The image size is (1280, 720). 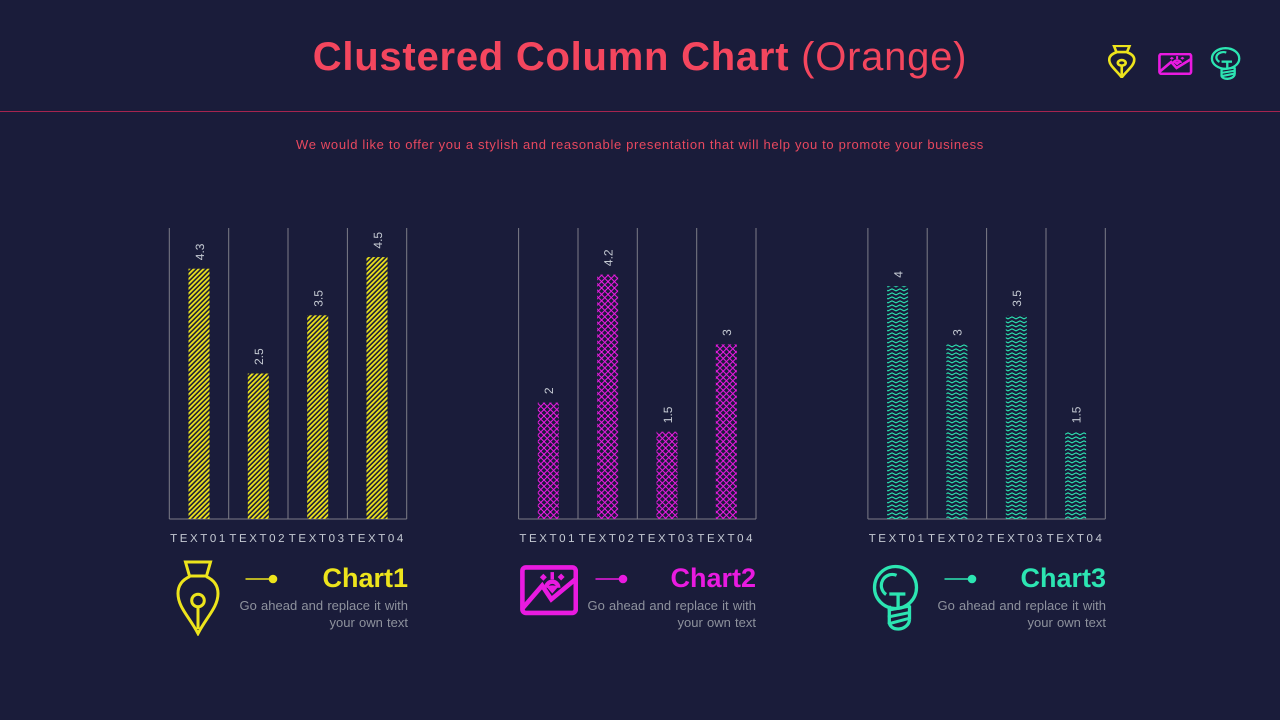 What do you see at coordinates (378, 240) in the screenshot?
I see `svg-text: 4.5` at bounding box center [378, 240].